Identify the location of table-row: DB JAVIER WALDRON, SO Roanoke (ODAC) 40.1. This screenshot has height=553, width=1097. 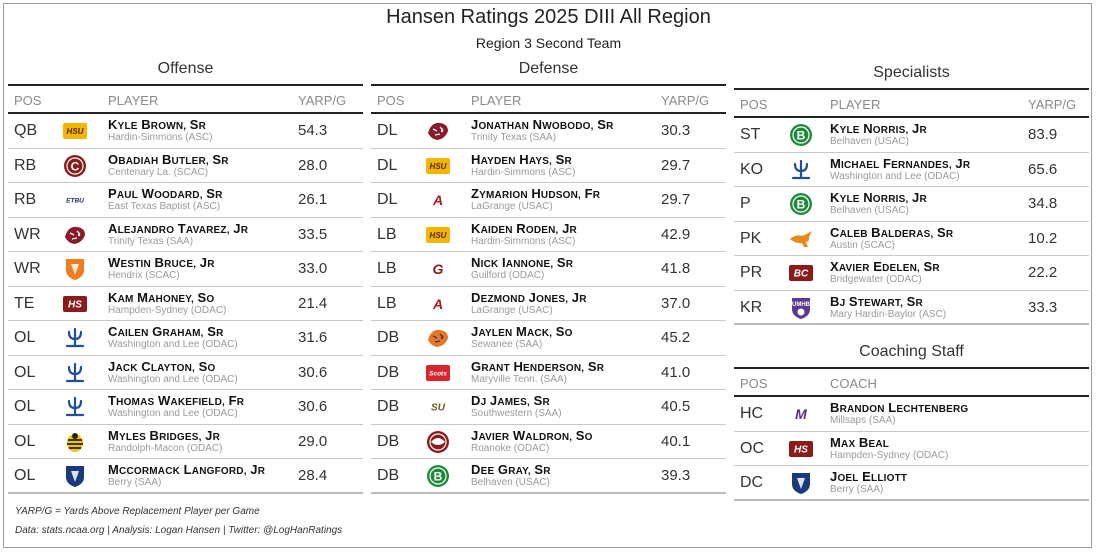
(548, 442).